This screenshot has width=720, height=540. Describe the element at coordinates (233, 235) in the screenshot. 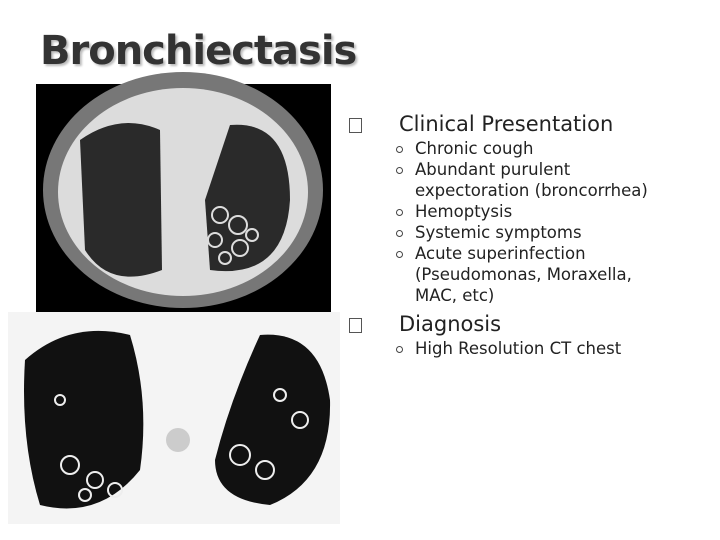

I see `ct-cysts` at that location.